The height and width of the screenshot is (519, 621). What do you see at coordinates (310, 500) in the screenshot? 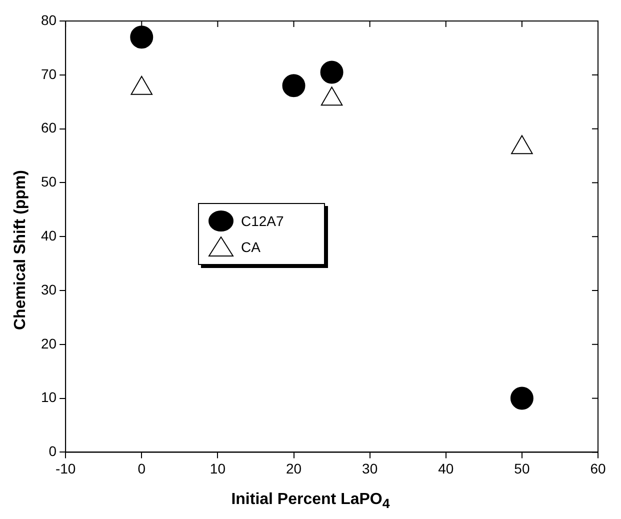
I see `x-axis-title: Initial Percent LaPO$_{4}$` at bounding box center [310, 500].